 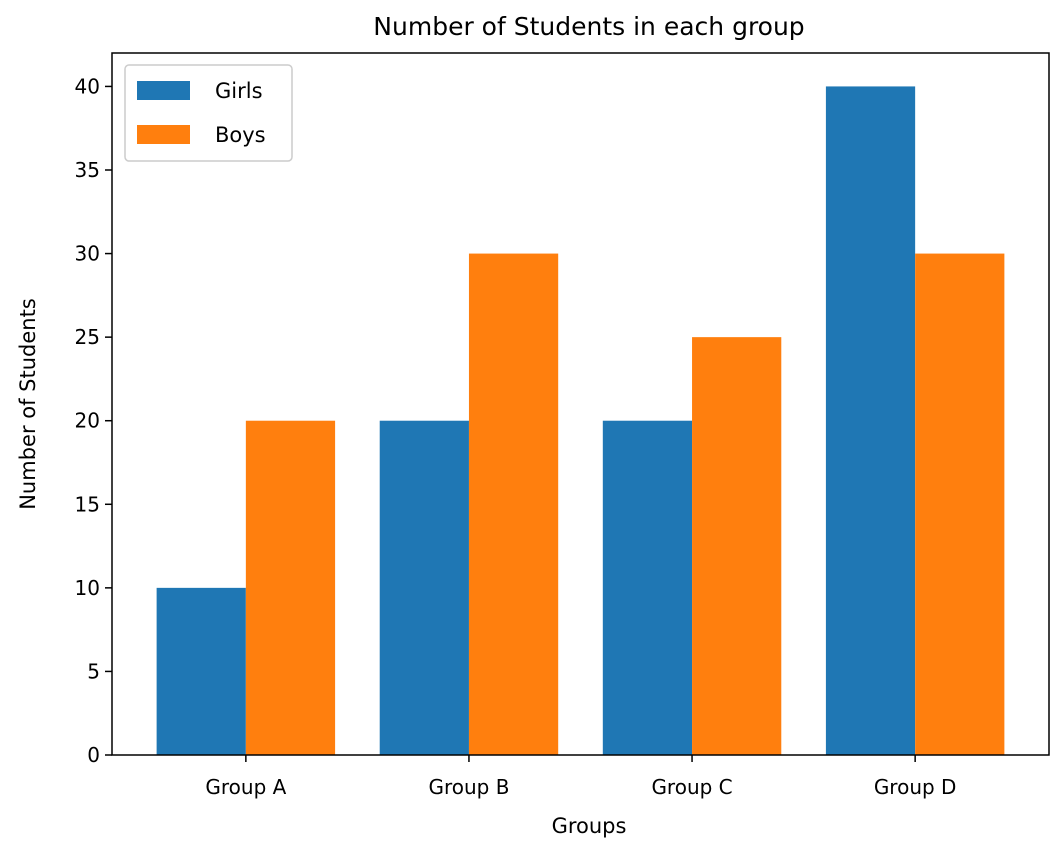 I want to click on bar-boys-group-b, so click(x=513, y=504).